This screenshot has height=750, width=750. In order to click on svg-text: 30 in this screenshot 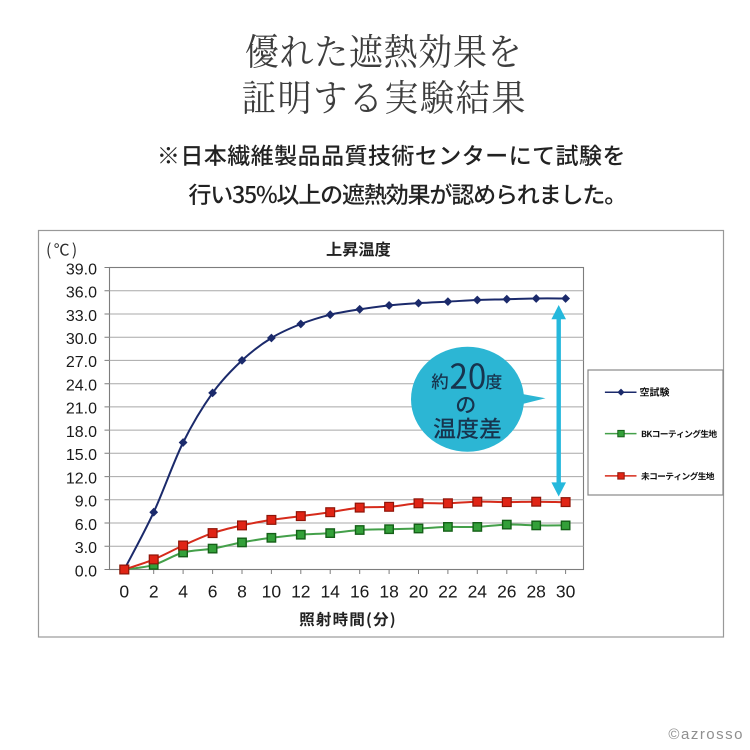, I will do `click(566, 592)`.